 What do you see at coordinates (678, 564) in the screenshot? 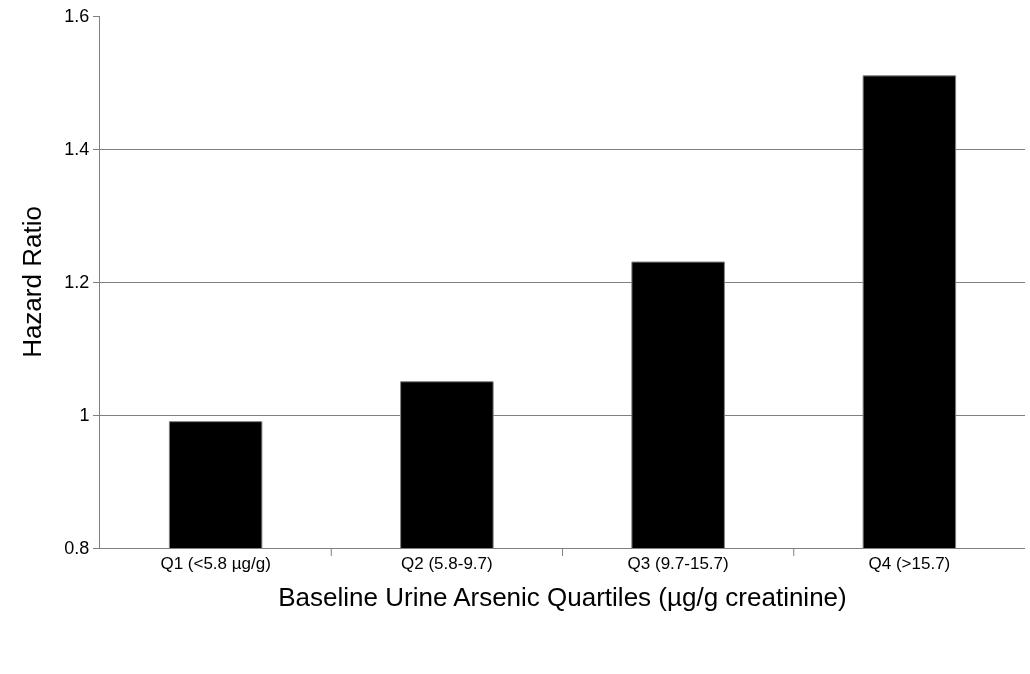
I see `x-tick-label: Q3 (9.7-15.7)` at bounding box center [678, 564].